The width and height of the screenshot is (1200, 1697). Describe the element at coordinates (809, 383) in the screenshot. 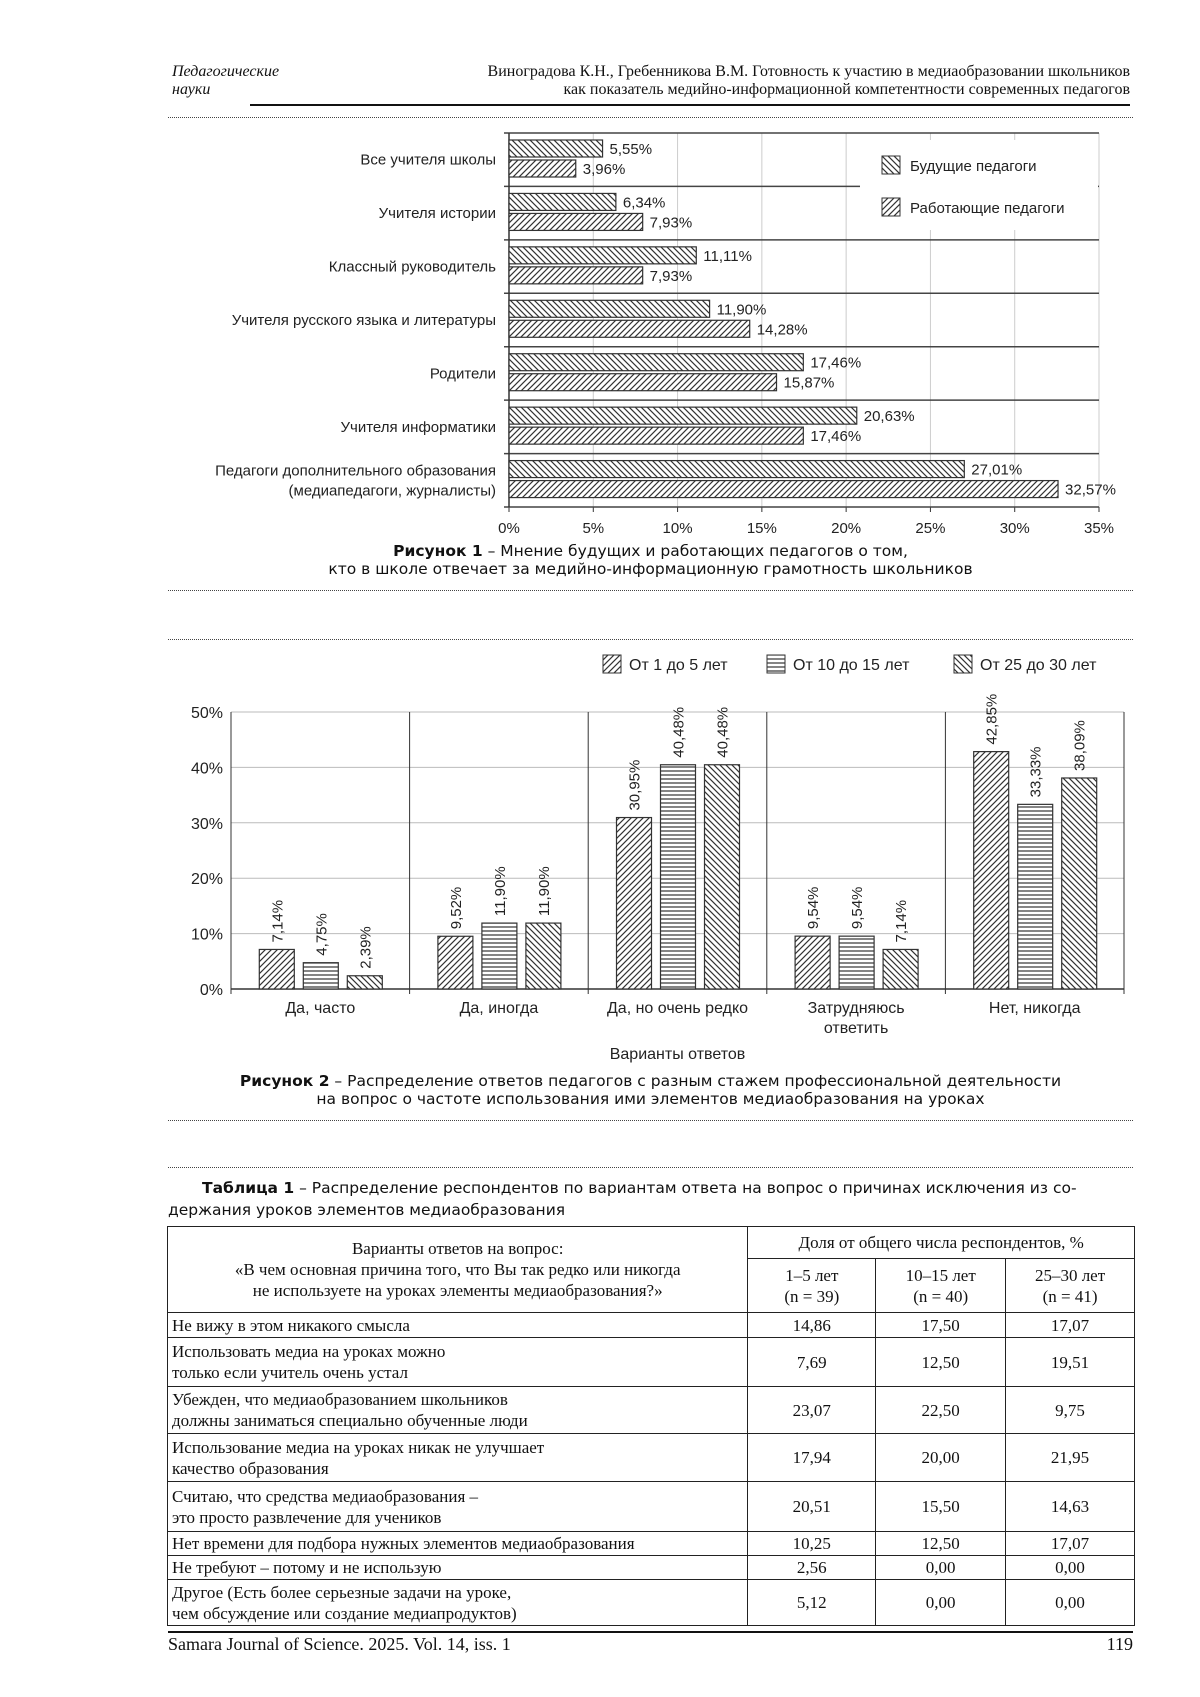

I see `data-label: 15,87%` at that location.